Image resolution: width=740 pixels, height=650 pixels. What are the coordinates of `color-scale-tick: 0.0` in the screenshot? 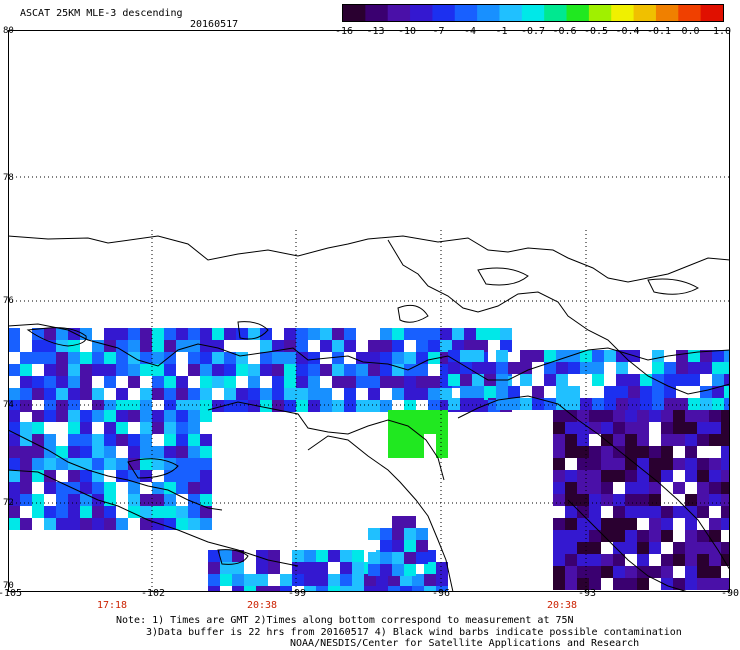 It's located at (690, 31).